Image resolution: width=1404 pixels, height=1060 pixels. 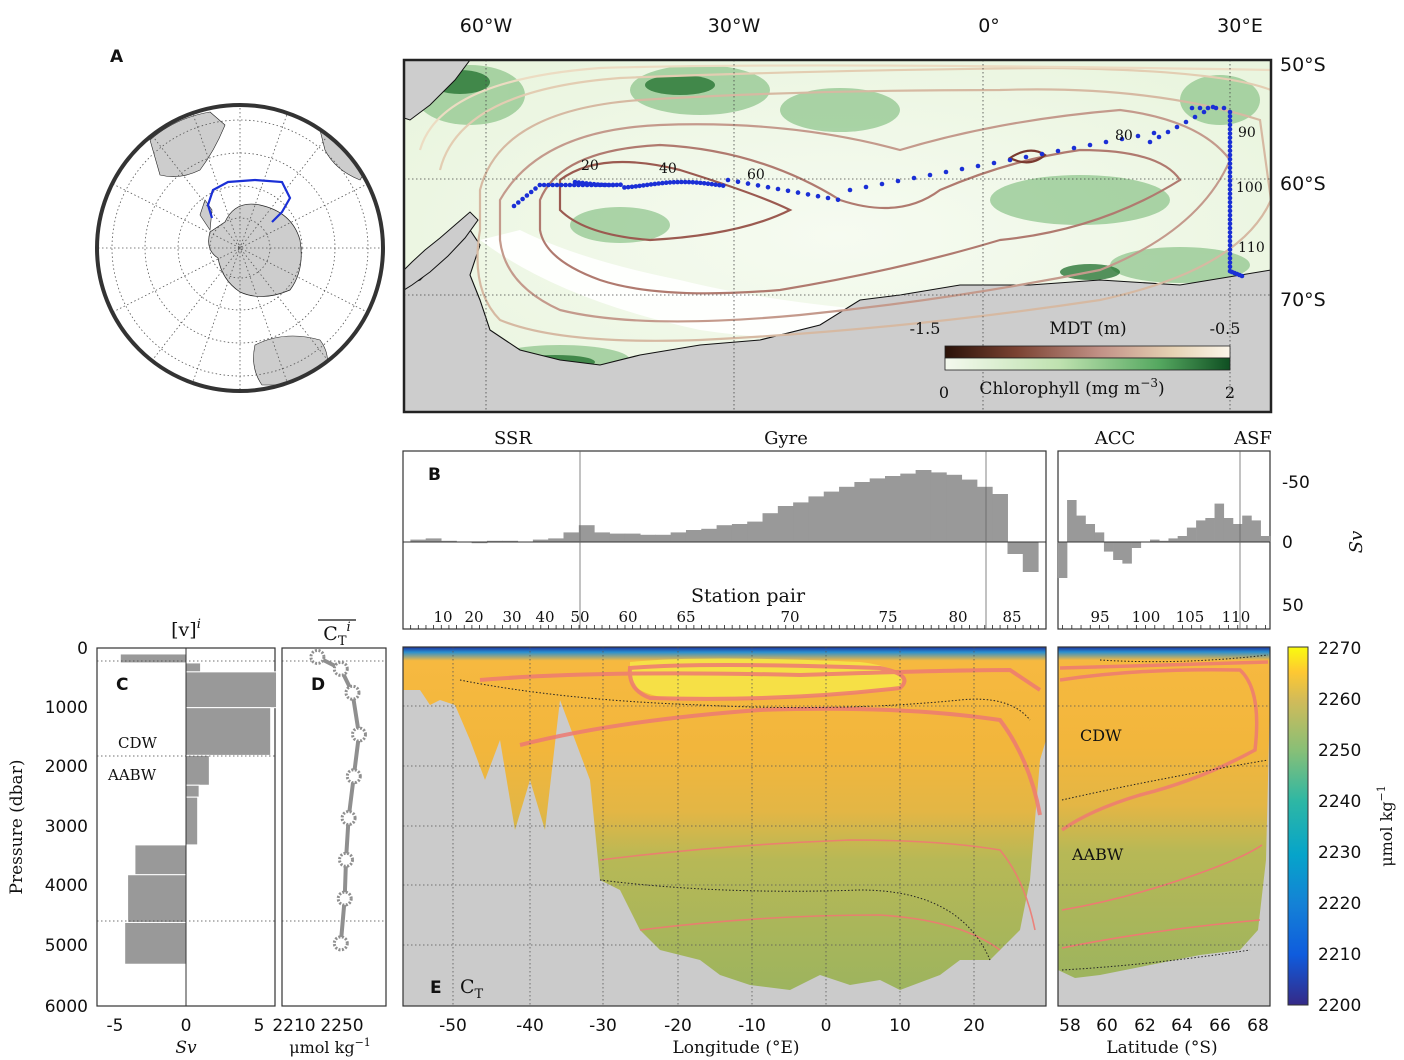 What do you see at coordinates (1236, 617) in the screenshot?
I see `st-tick-110: 110` at bounding box center [1236, 617].